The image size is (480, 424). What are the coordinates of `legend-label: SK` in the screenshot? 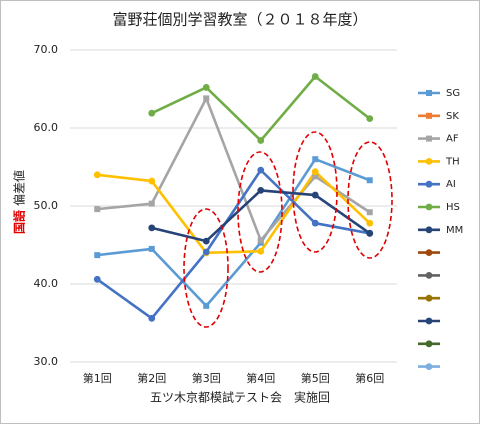 It's located at (452, 116).